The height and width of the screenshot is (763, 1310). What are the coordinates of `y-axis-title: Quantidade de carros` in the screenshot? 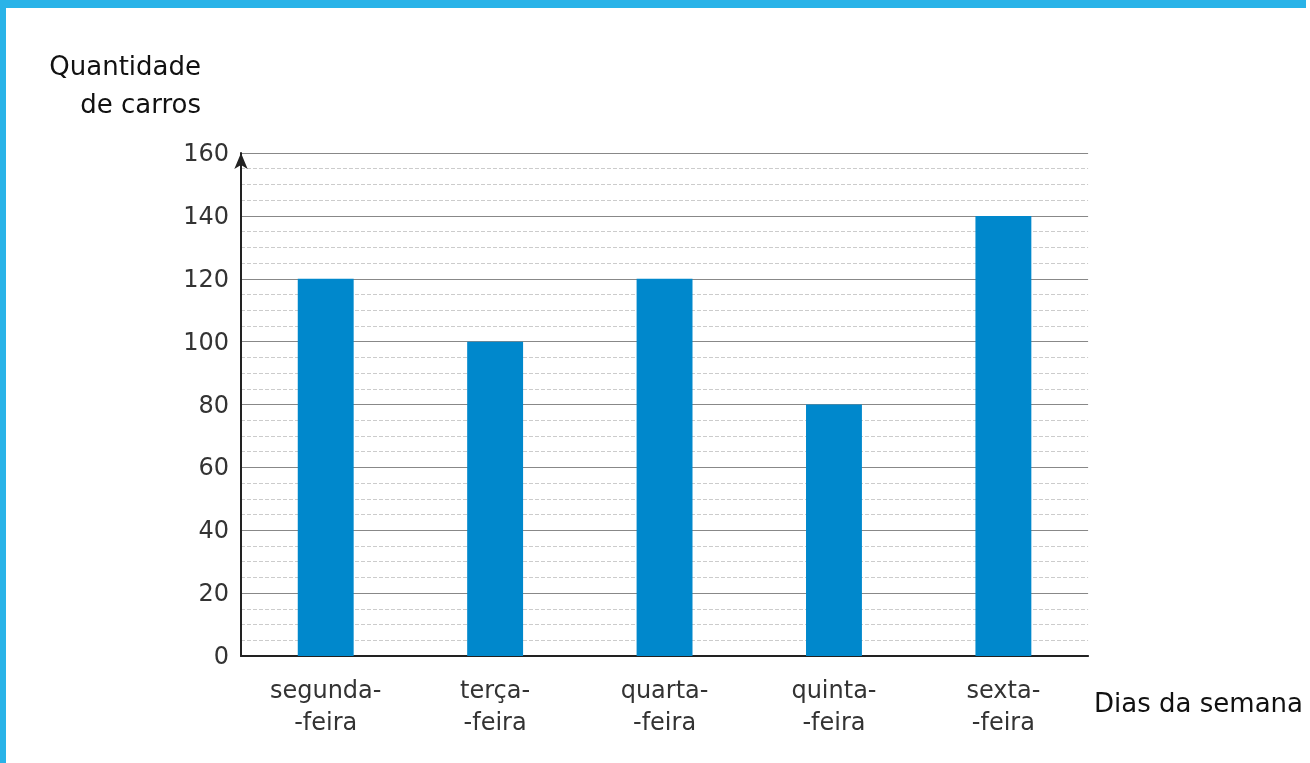 It's located at (125, 85).